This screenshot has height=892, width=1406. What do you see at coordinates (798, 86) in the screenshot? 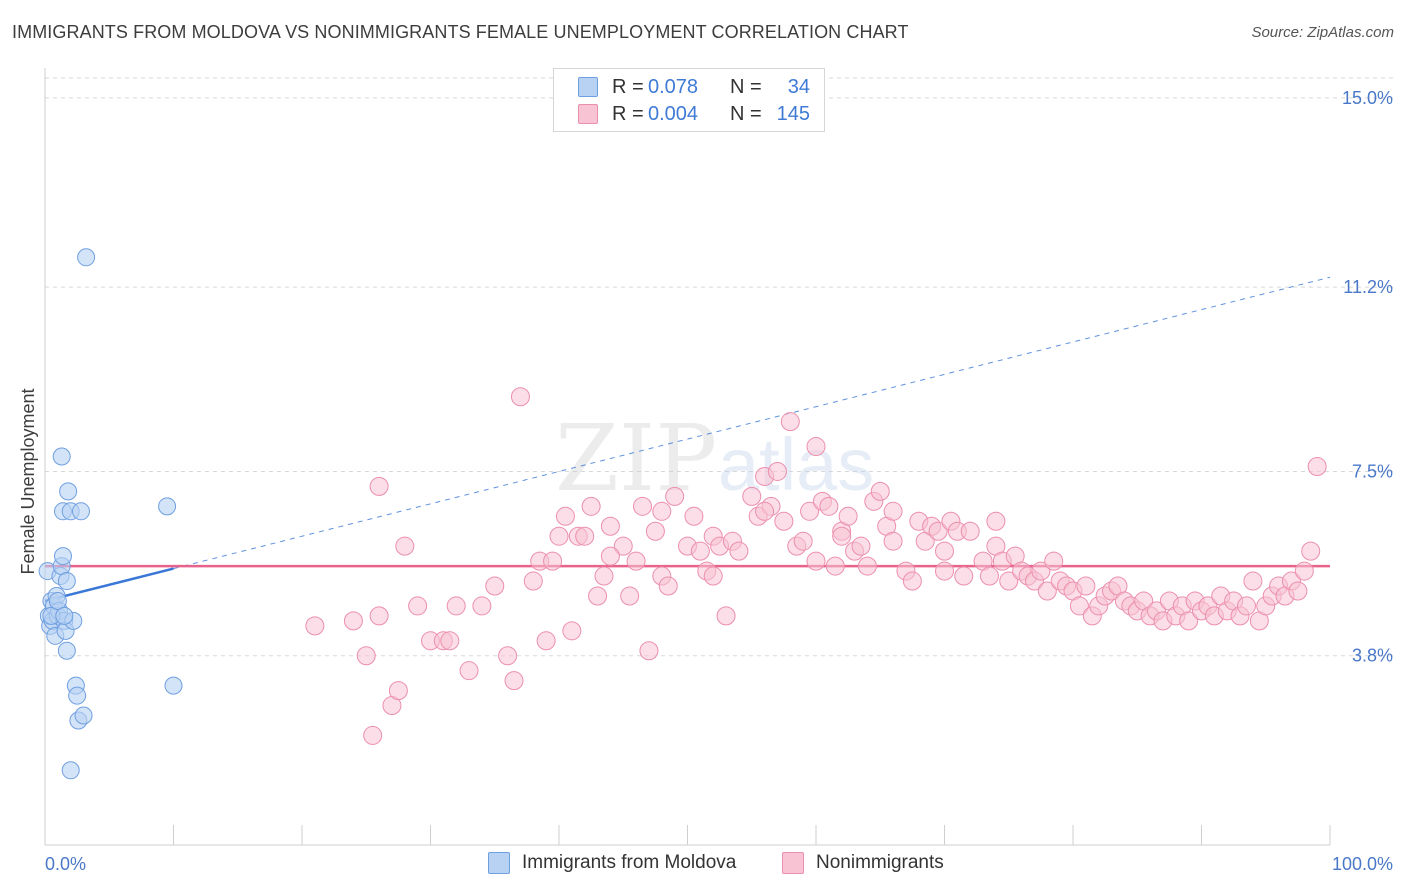
I see `legend-n-value: 34` at bounding box center [798, 86].